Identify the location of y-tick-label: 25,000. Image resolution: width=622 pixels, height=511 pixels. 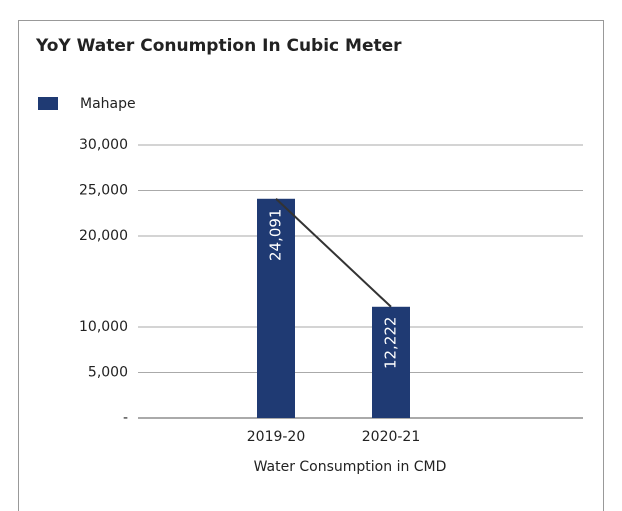
(103, 191).